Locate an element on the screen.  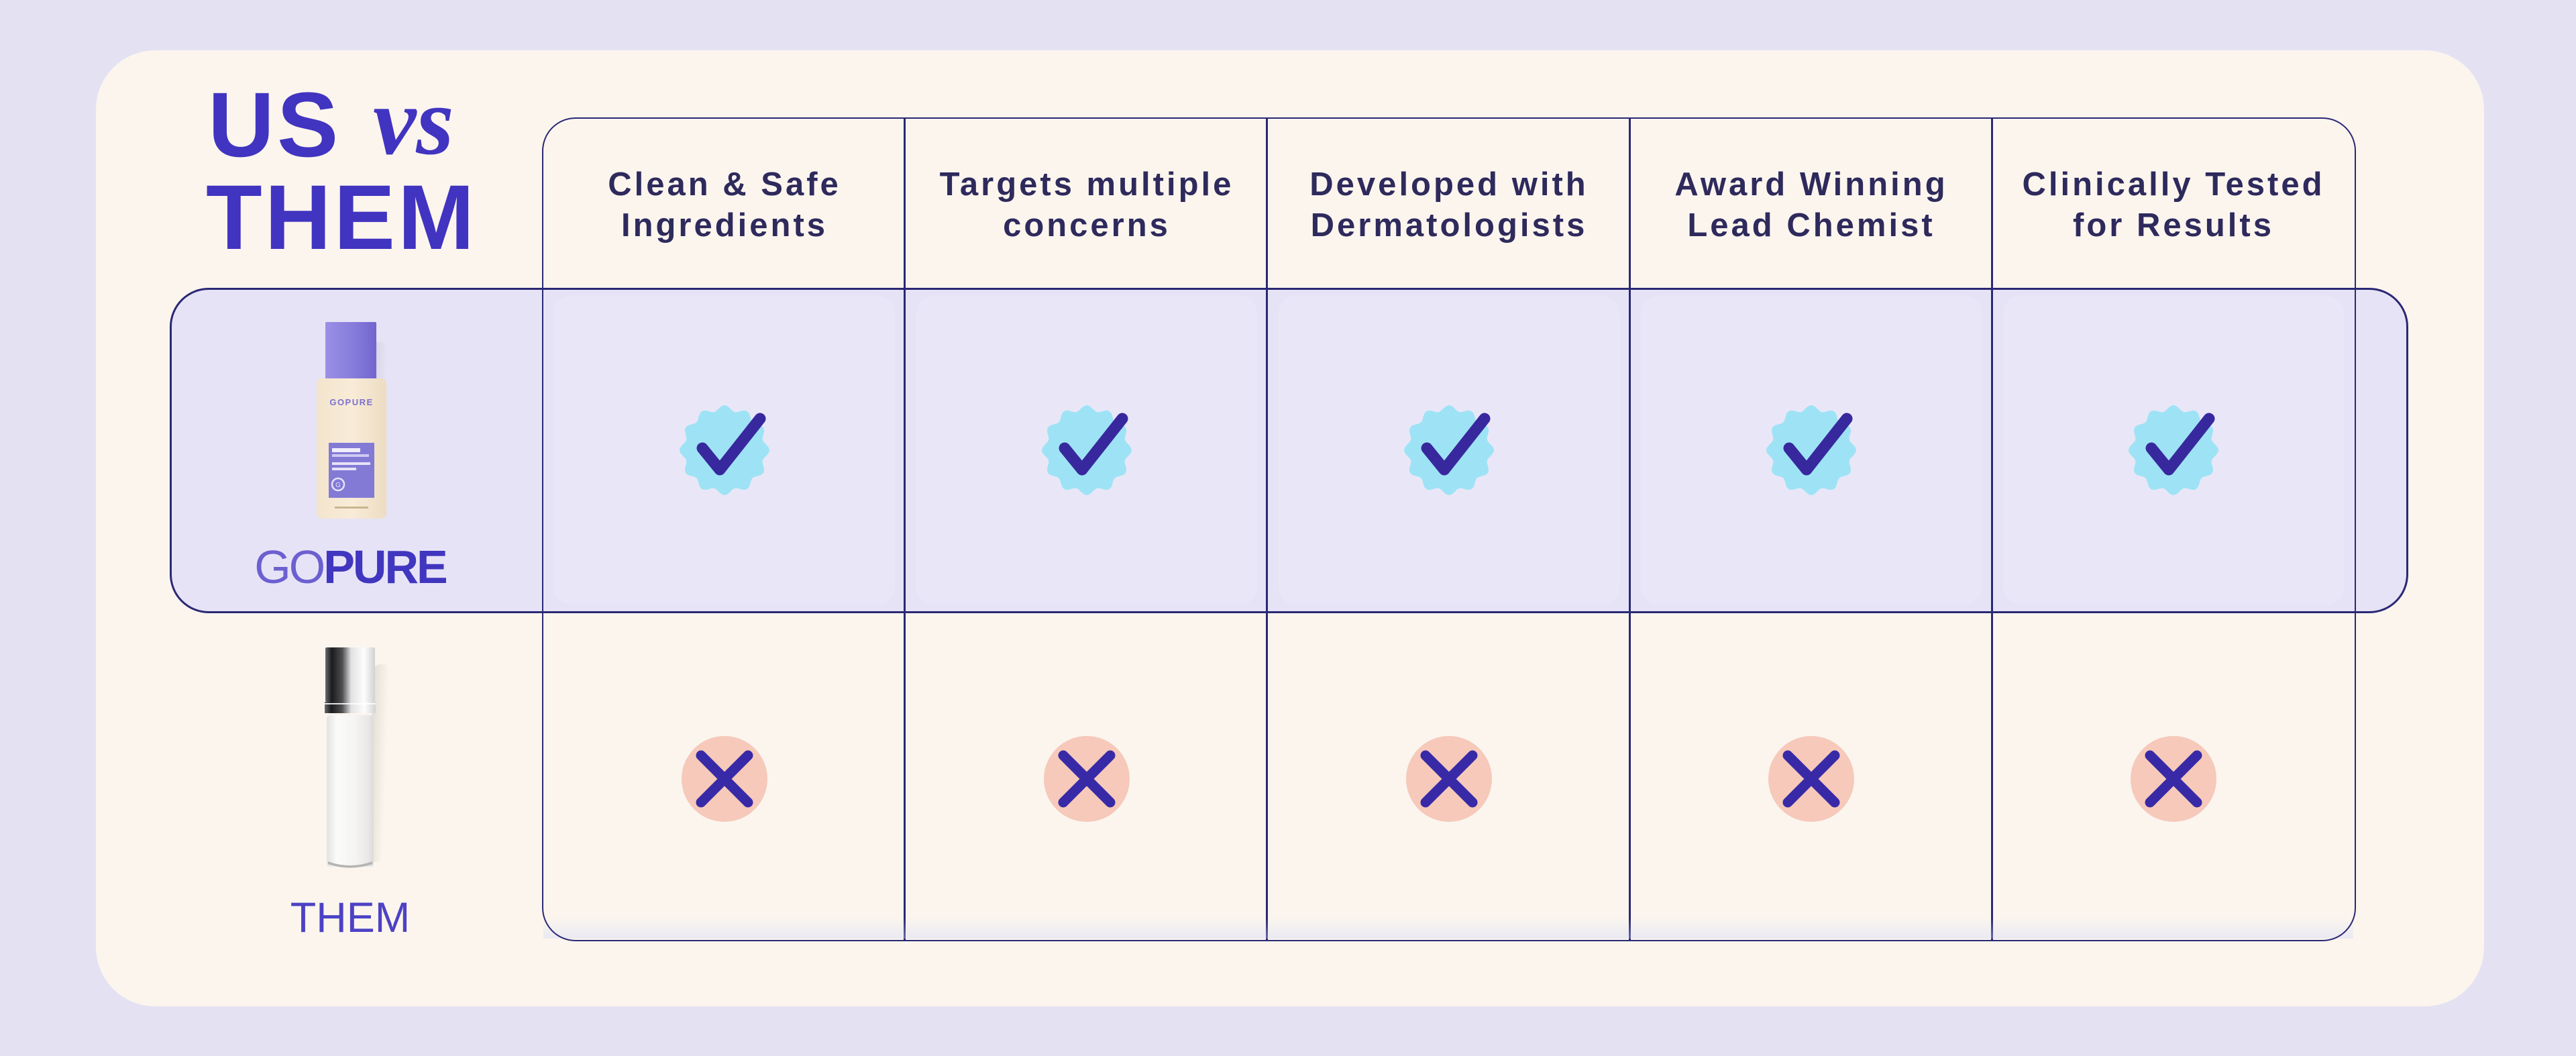
svg-text: G is located at coordinates (338, 485).